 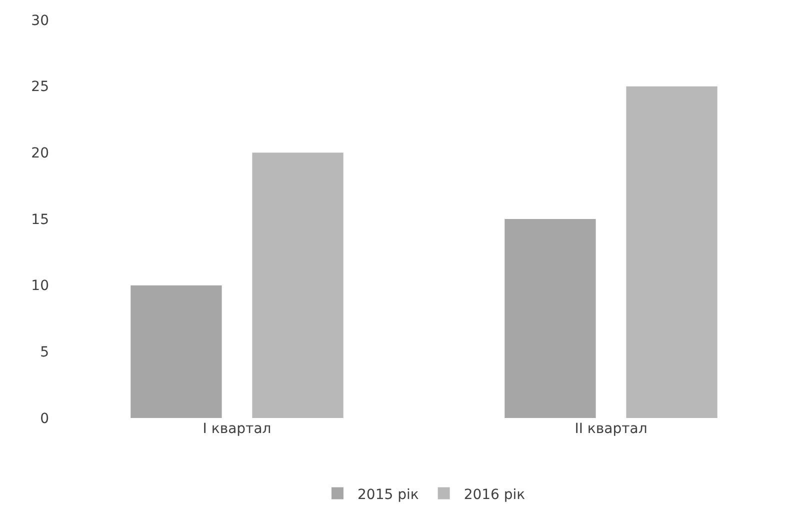 I want to click on y-tick-label: 25, so click(x=40, y=87).